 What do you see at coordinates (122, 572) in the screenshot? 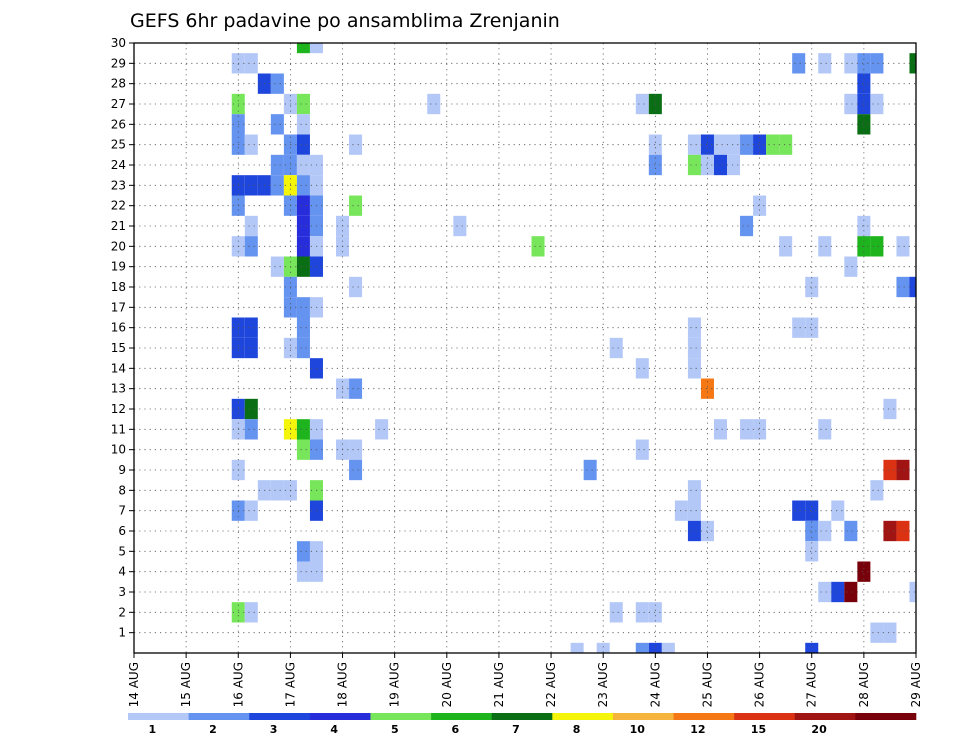
I see `y-tick-label: 4` at bounding box center [122, 572].